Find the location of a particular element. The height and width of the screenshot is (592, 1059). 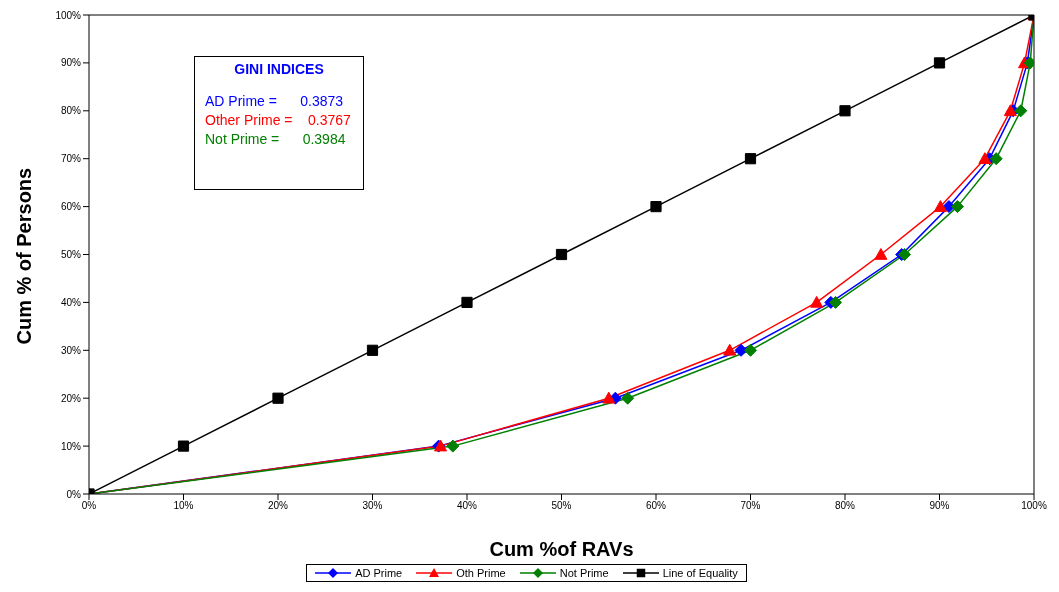

y-tick-label: 80% is located at coordinates (71, 111).